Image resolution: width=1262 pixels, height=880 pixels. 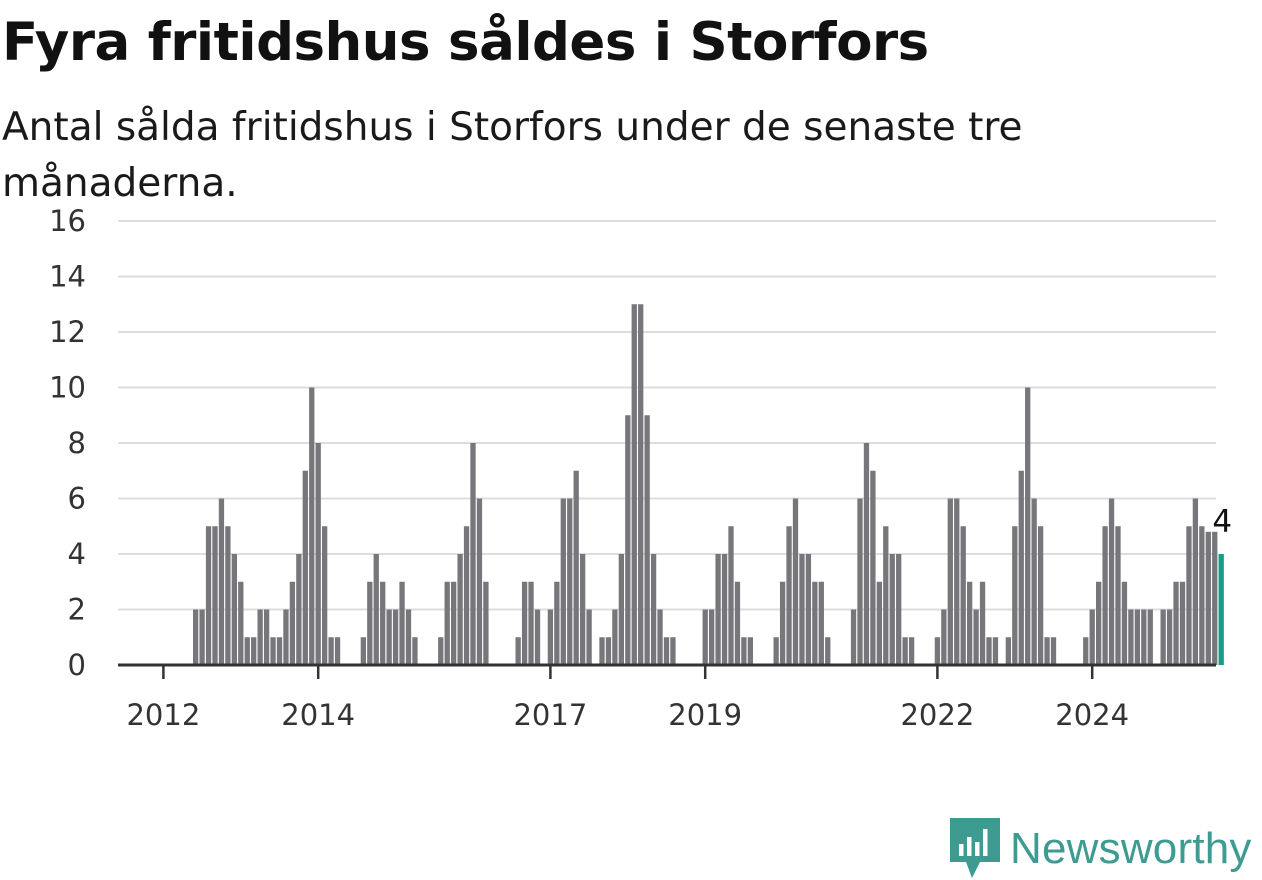 What do you see at coordinates (77, 665) in the screenshot?
I see `y-tick-label: 0` at bounding box center [77, 665].